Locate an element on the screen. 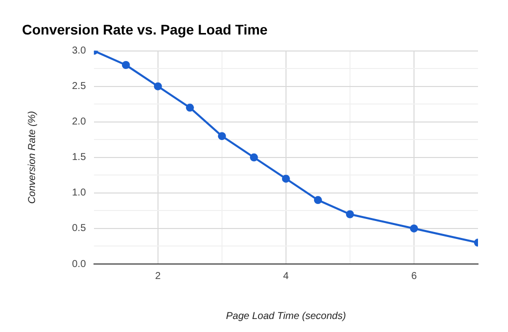 The width and height of the screenshot is (508, 332). y-tick-label: 1.0 is located at coordinates (79, 193).